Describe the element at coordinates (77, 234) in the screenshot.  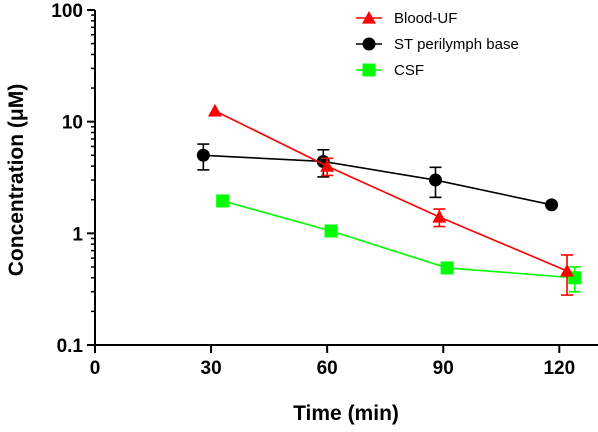
I see `y-tick-label: 1` at that location.